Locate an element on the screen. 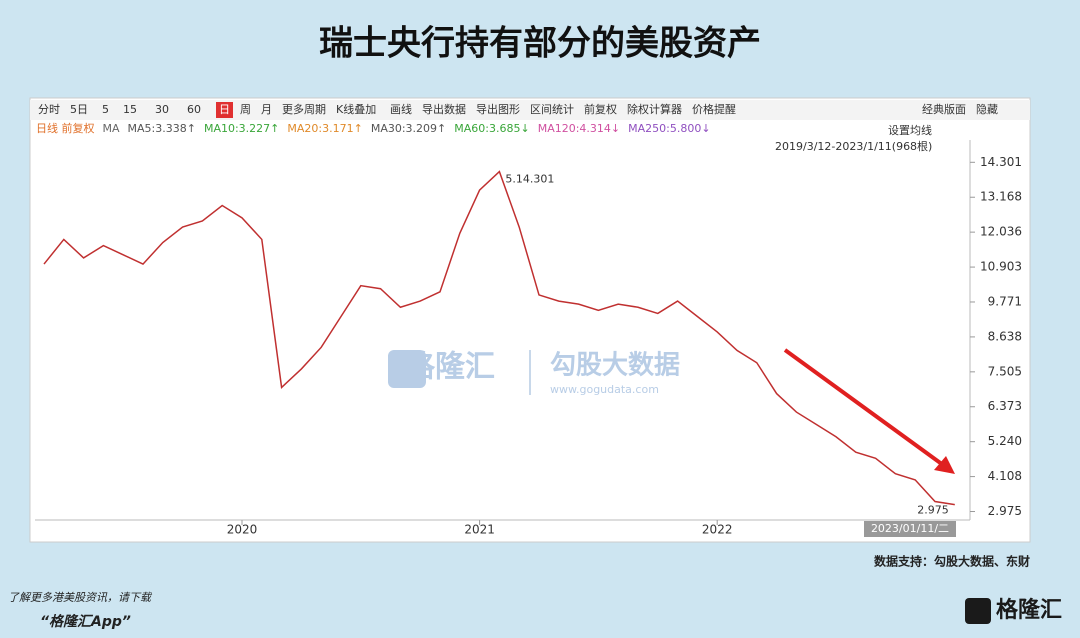 This screenshot has height=638, width=1080. y-tick-label: 8.638 is located at coordinates (1005, 336).